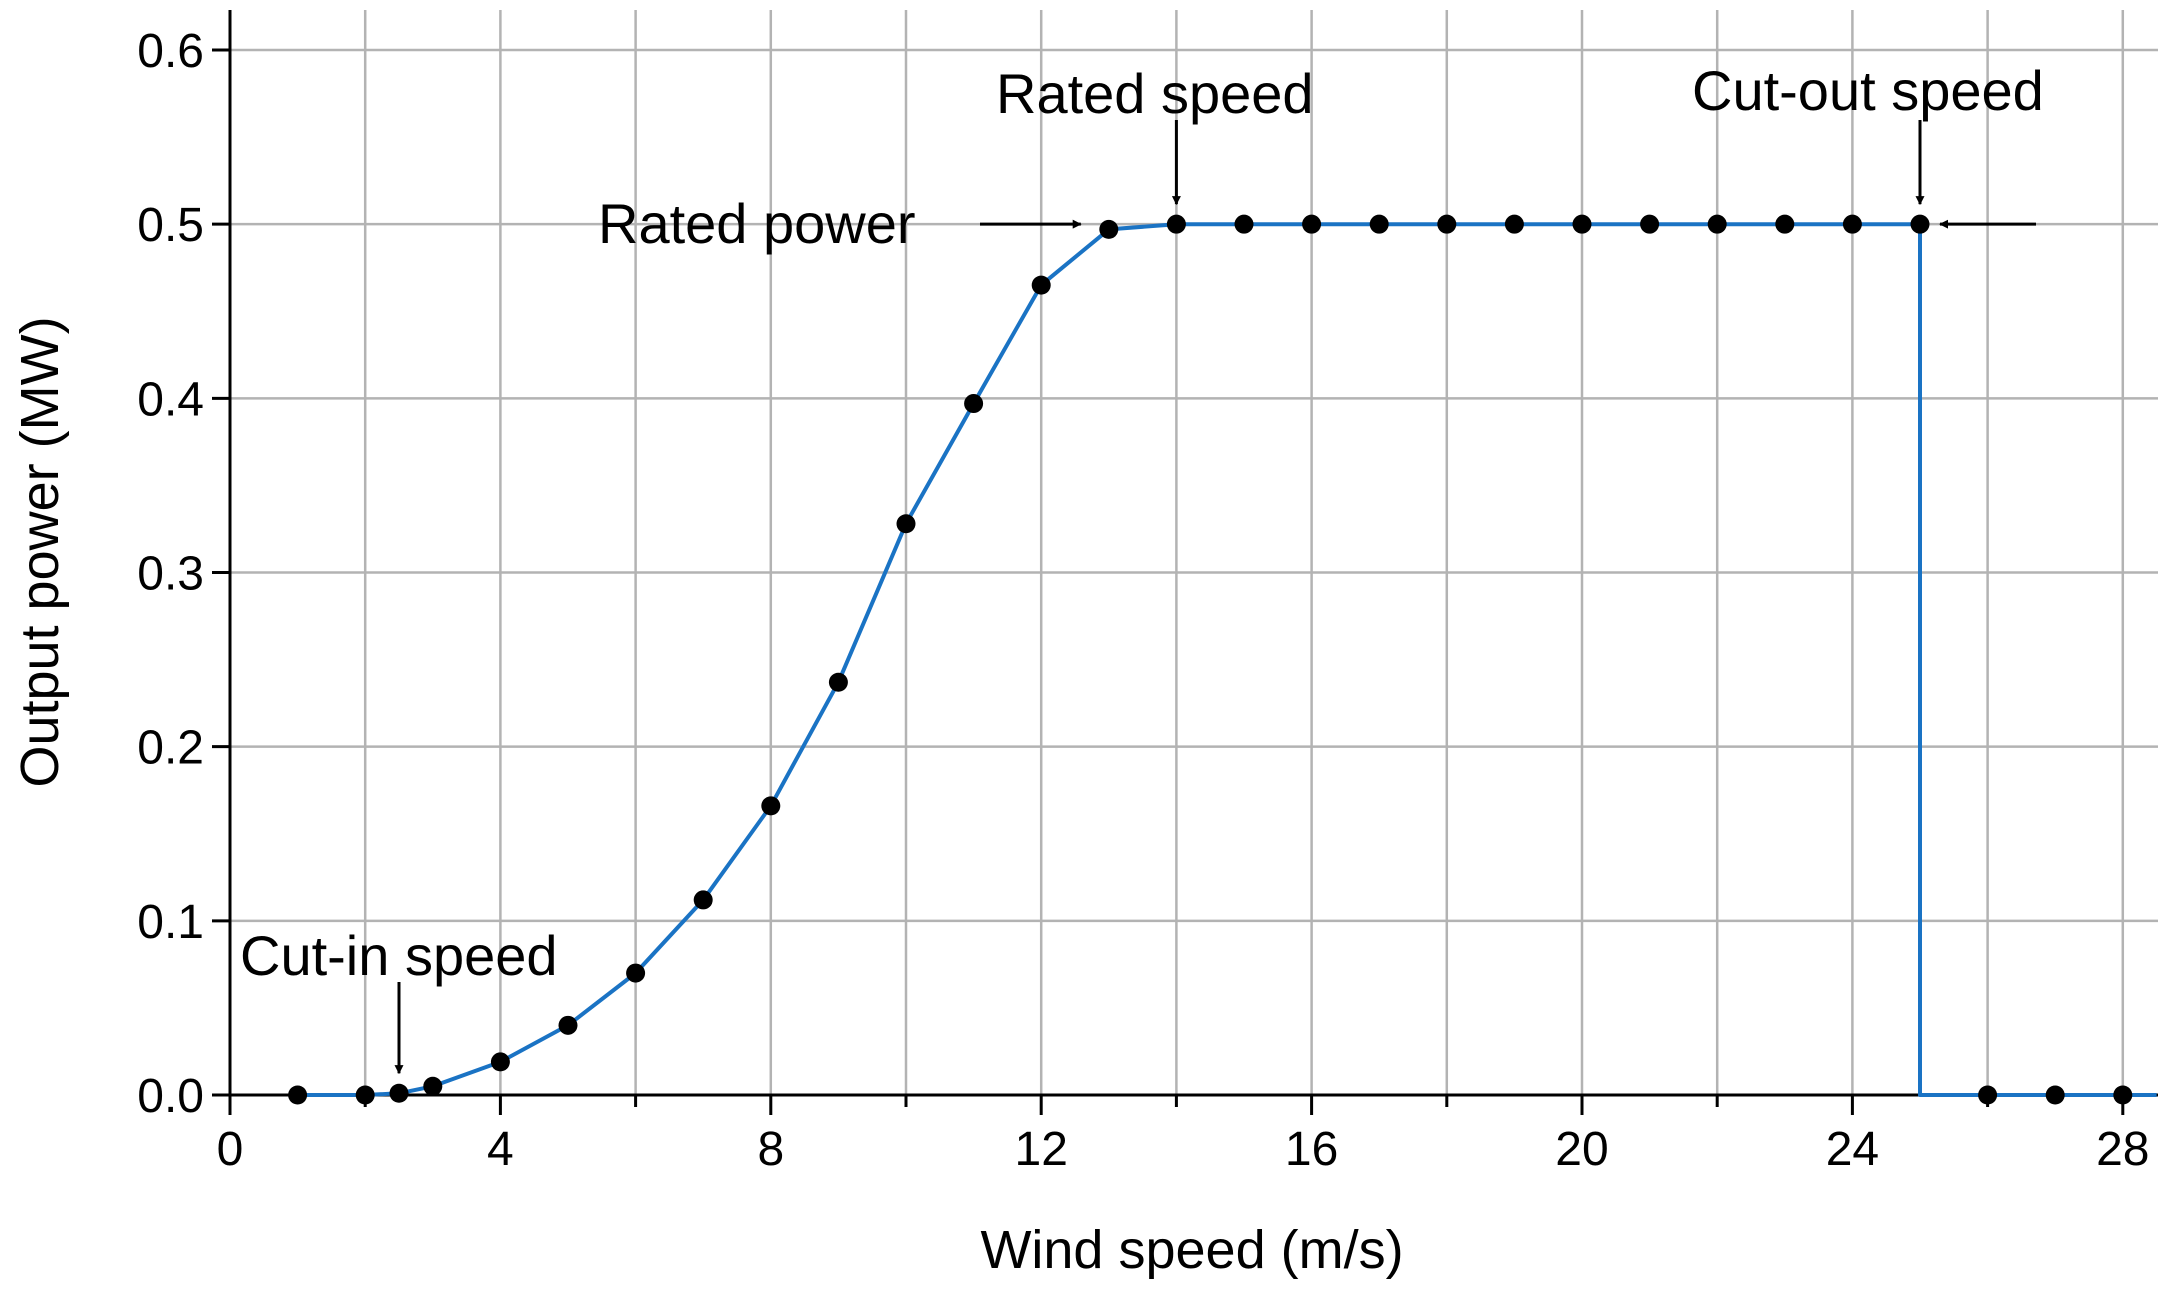  Describe the element at coordinates (2122, 1149) in the screenshot. I see `x-tick-label: 28` at that location.